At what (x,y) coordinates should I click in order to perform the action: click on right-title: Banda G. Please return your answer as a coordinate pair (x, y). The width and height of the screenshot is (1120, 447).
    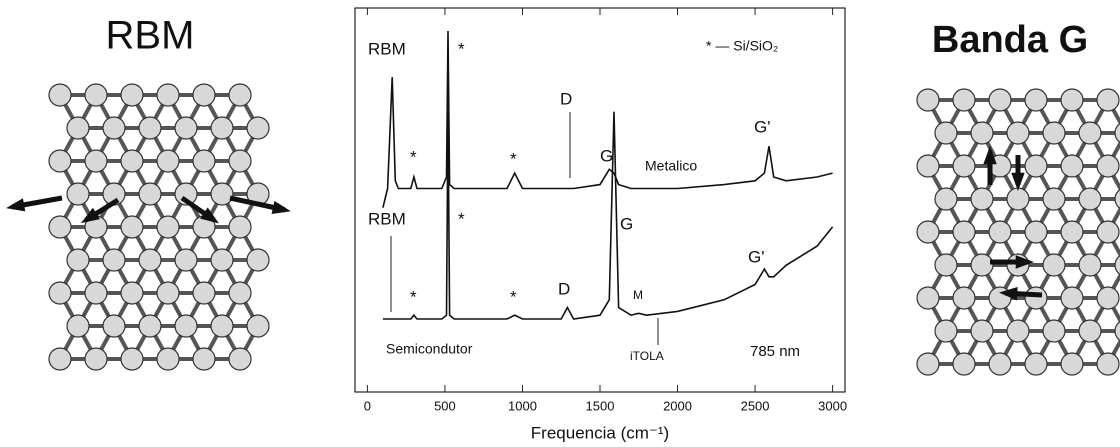
    Looking at the image, I should click on (1010, 40).